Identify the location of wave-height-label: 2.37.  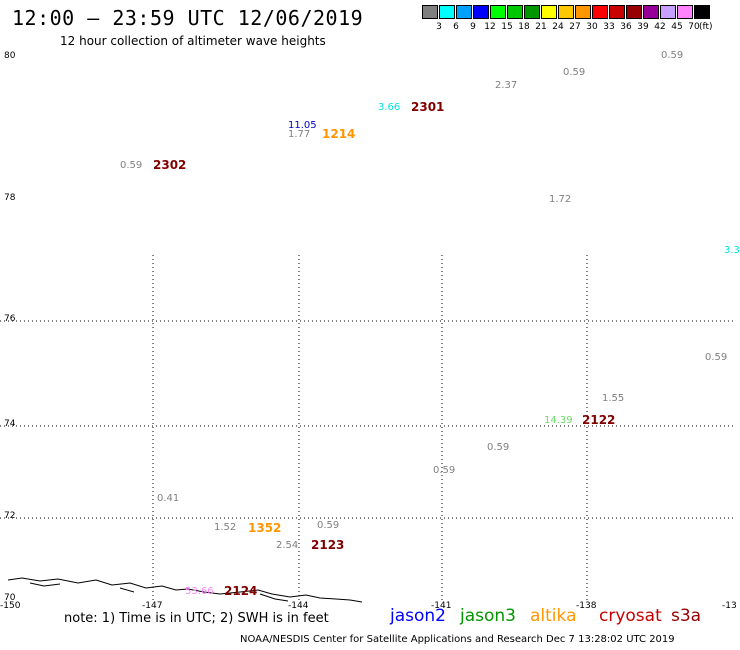
(506, 85).